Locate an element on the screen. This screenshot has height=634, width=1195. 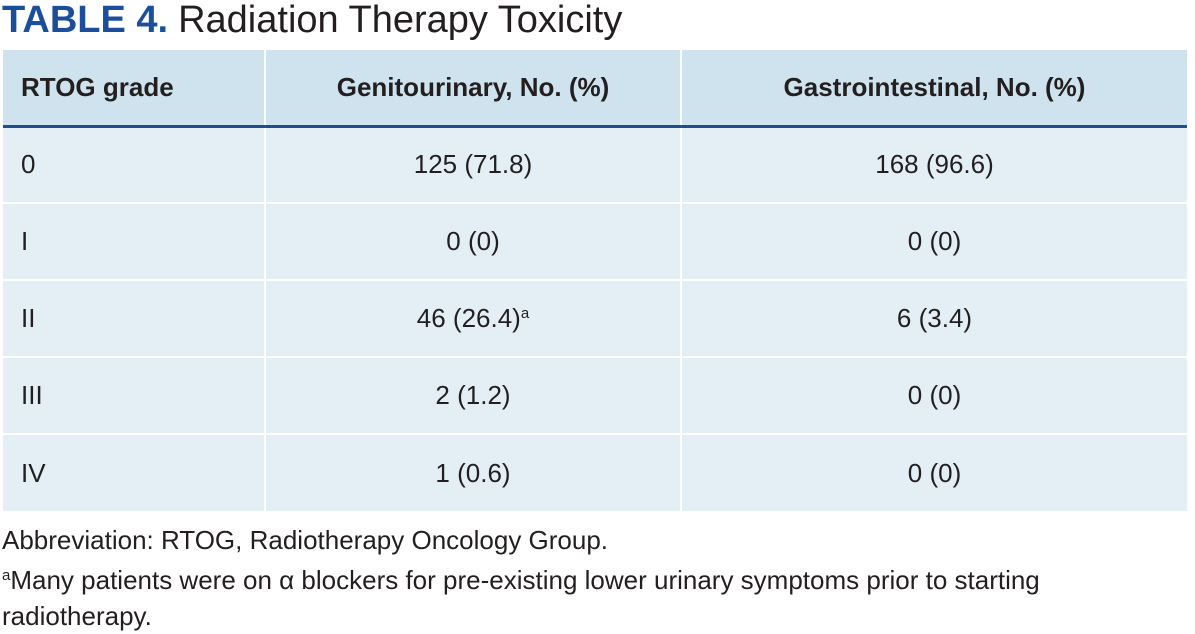
table-cell: 46 (26.4)a is located at coordinates (472, 318).